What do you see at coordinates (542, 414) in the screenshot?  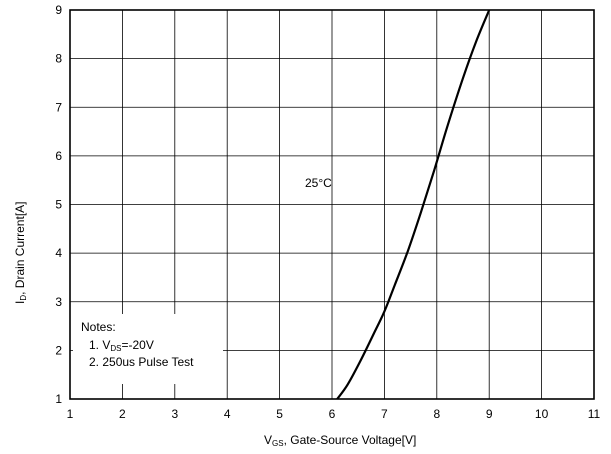 I see `x-tick-label-9: 10` at bounding box center [542, 414].